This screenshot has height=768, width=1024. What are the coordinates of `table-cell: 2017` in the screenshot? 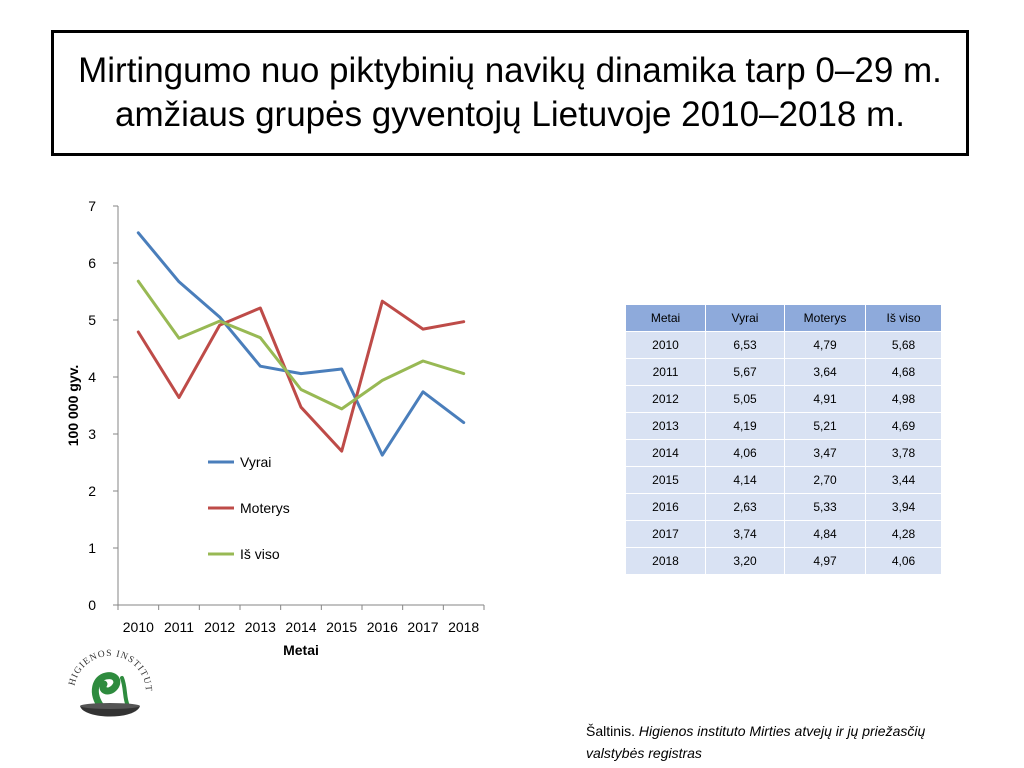 It's located at (665, 534).